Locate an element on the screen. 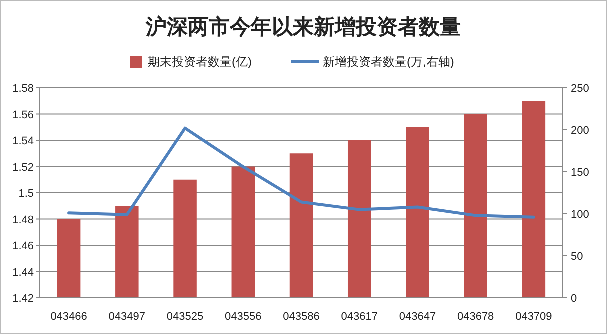 The width and height of the screenshot is (607, 334). y-tick-label: 1.5 is located at coordinates (26, 194).